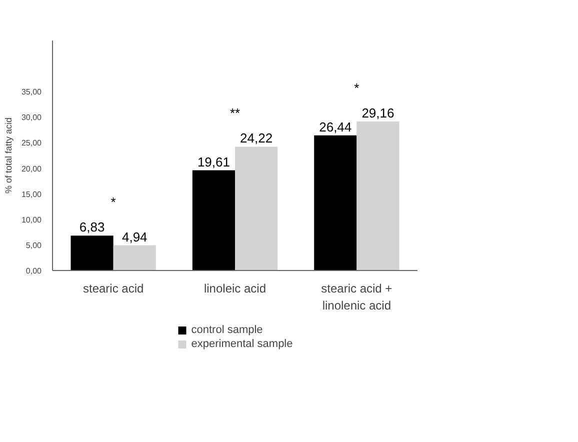  What do you see at coordinates (31, 92) in the screenshot?
I see `y-tick-label: 35,00` at bounding box center [31, 92].